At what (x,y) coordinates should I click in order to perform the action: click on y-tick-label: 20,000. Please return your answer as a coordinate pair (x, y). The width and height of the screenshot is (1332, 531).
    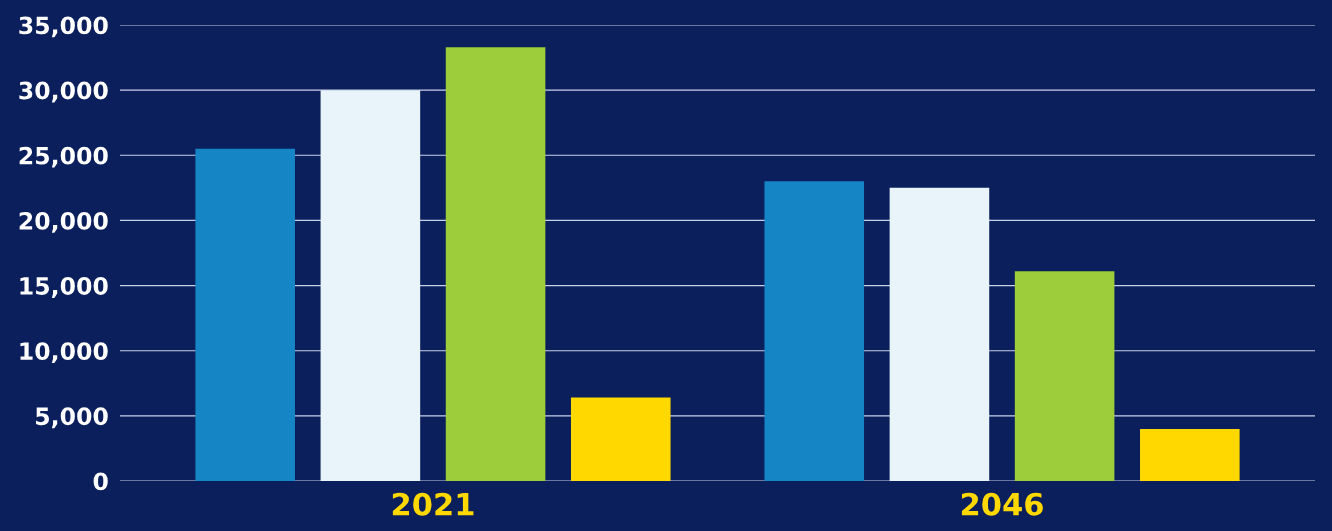
    Looking at the image, I should click on (63, 222).